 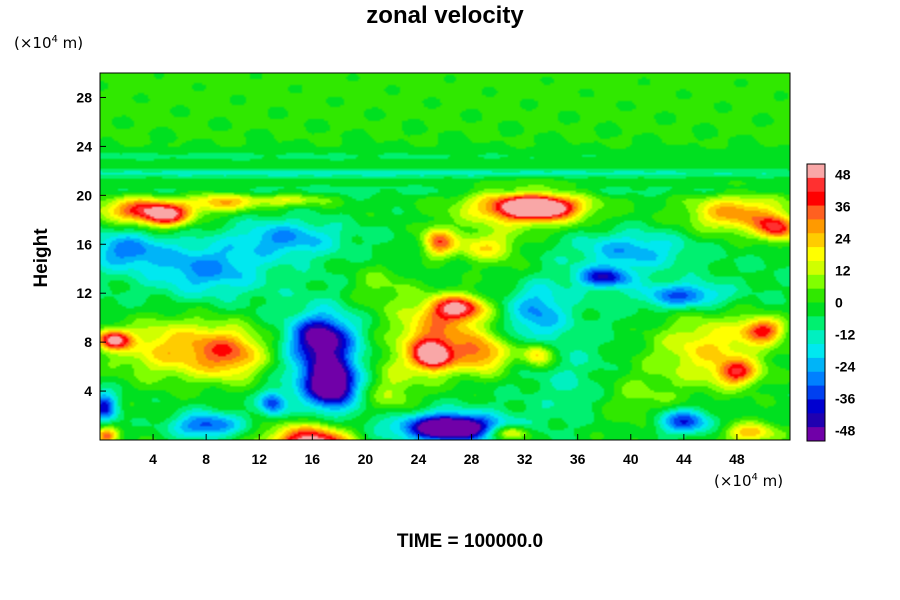 What do you see at coordinates (445, 15) in the screenshot?
I see `chart-title: zonal velocity` at bounding box center [445, 15].